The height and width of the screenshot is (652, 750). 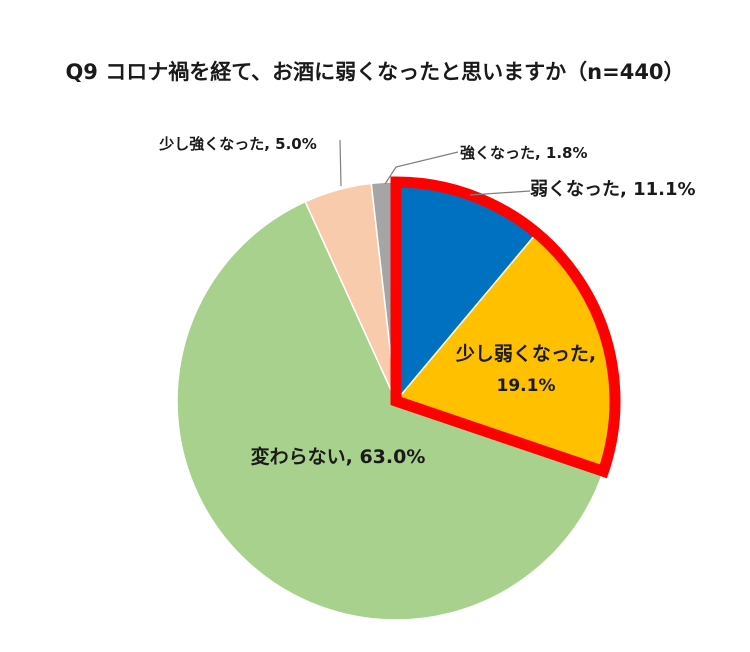 What do you see at coordinates (526, 386) in the screenshot?
I see `label-slightly-weaker-line2: 19.1%` at bounding box center [526, 386].